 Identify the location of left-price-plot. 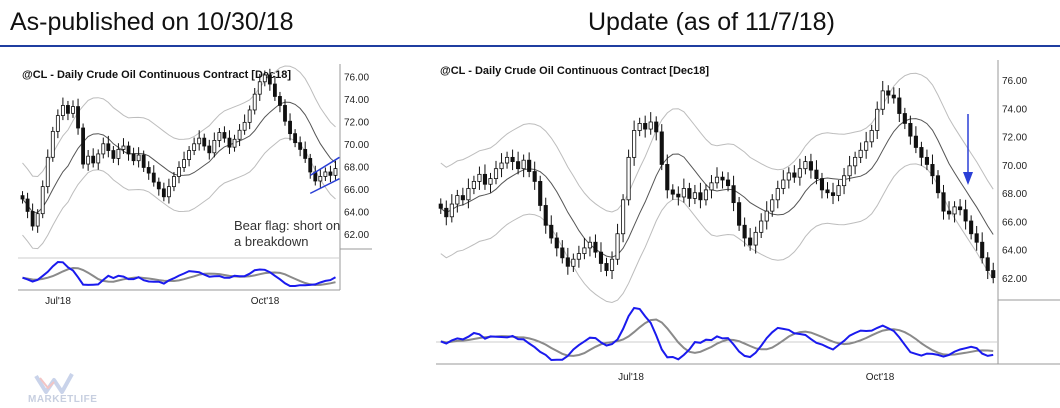
(180, 157).